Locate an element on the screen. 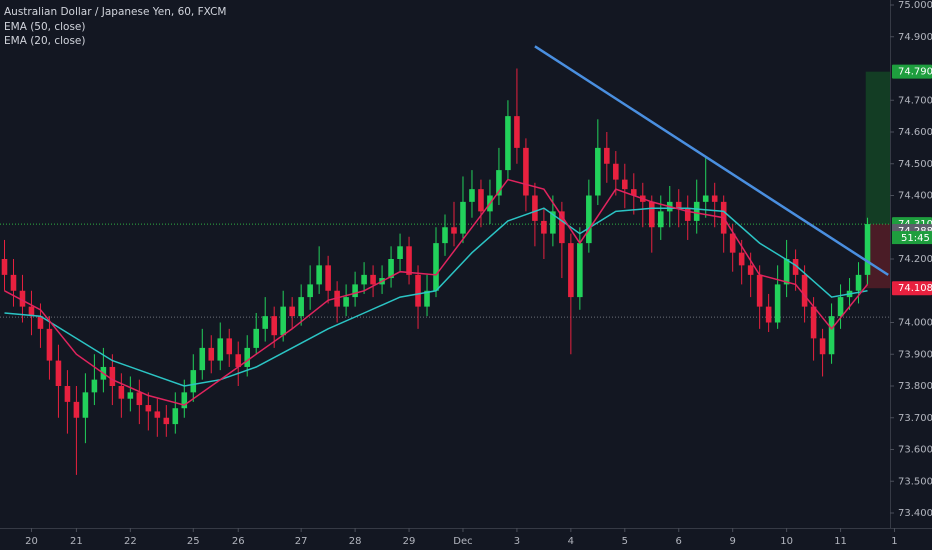 The image size is (932, 550). countdown: 51:45 is located at coordinates (915, 238).